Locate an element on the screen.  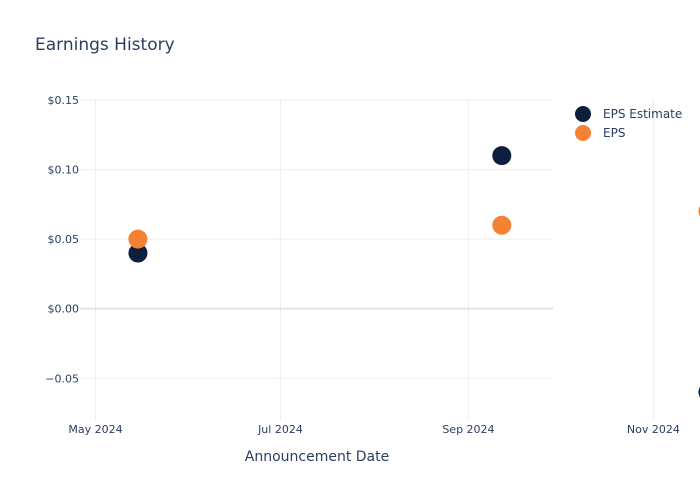
legend-label: EPS Estimate is located at coordinates (642, 114).